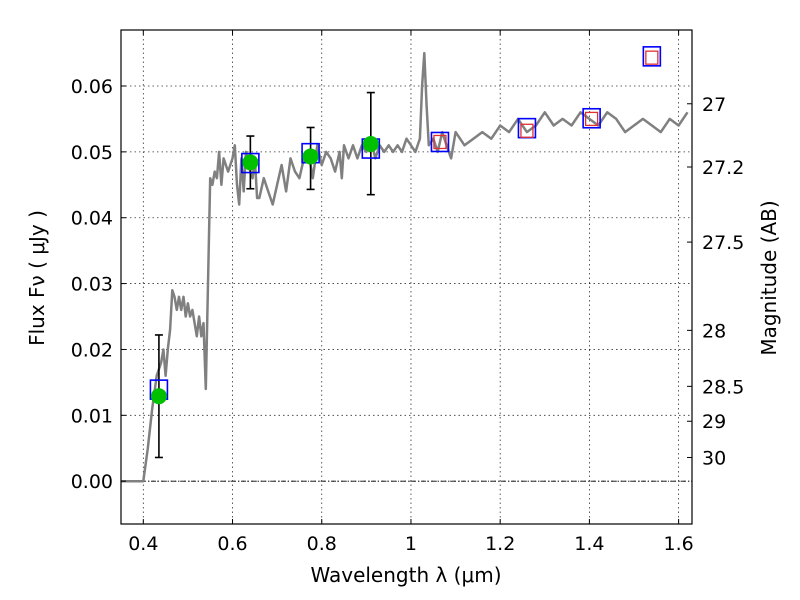  I want to click on y-tick-label: 0.00, so click(92, 482).